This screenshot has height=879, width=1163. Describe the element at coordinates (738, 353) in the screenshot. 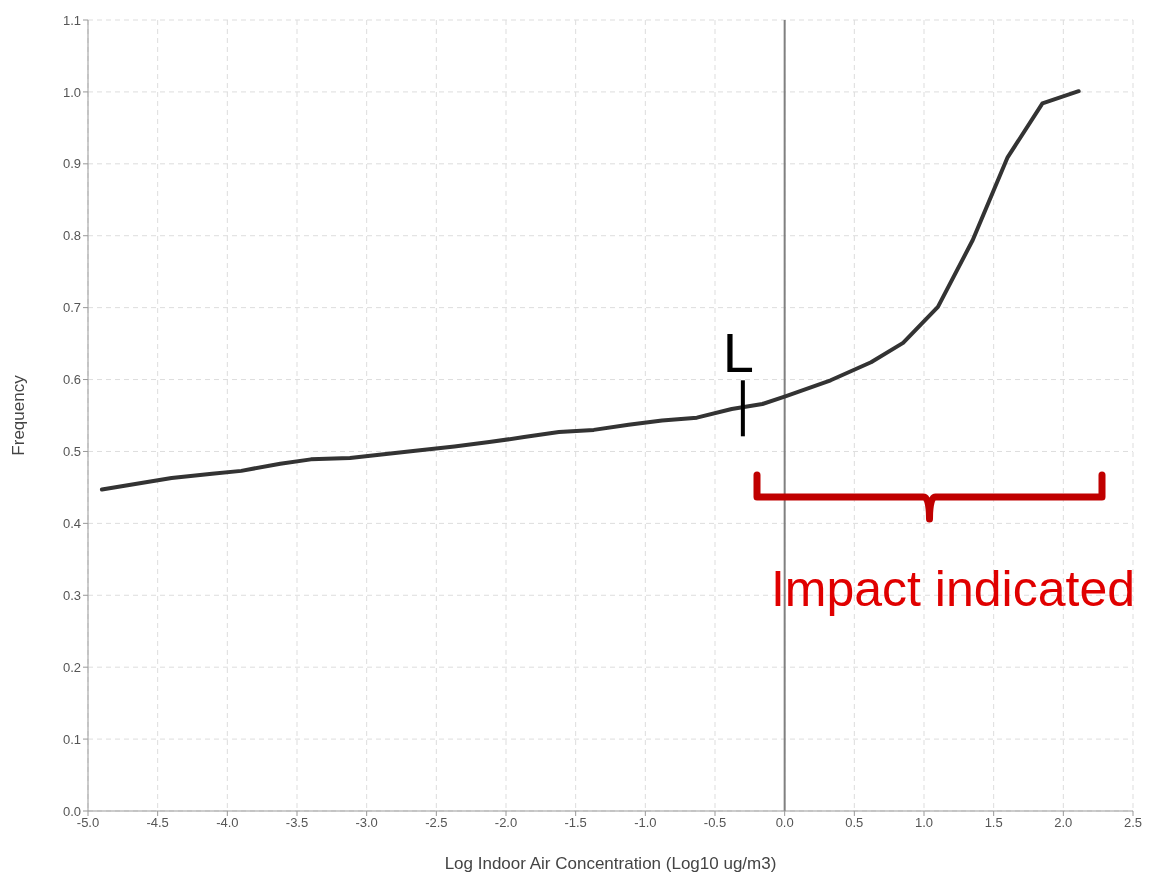

I see `annotation: L` at that location.